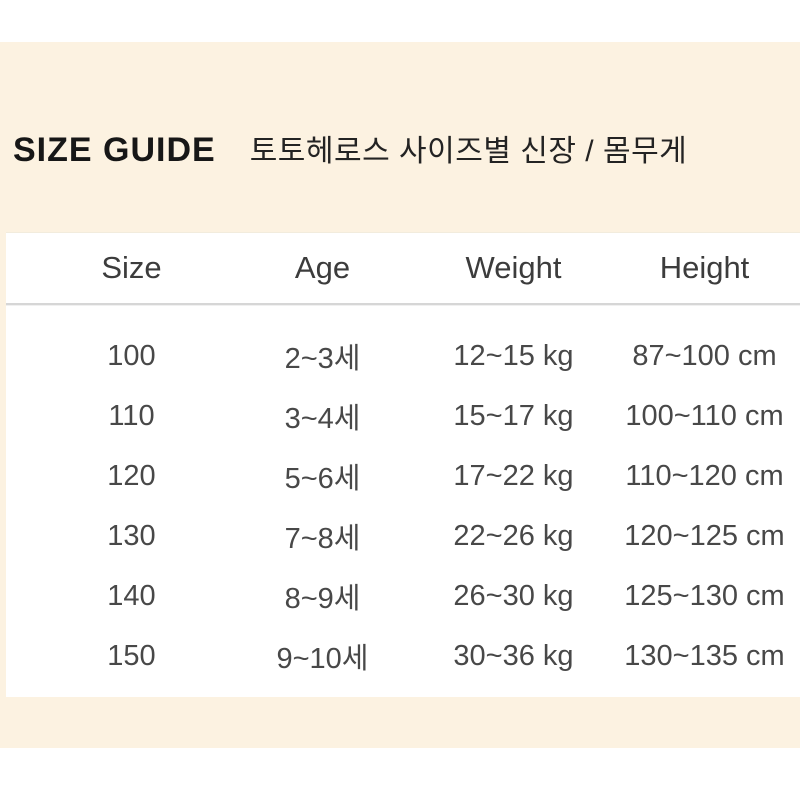 The image size is (800, 800). Describe the element at coordinates (418, 476) in the screenshot. I see `table-row: 120 5~6세 17~22 kg 110~120 cm` at that location.